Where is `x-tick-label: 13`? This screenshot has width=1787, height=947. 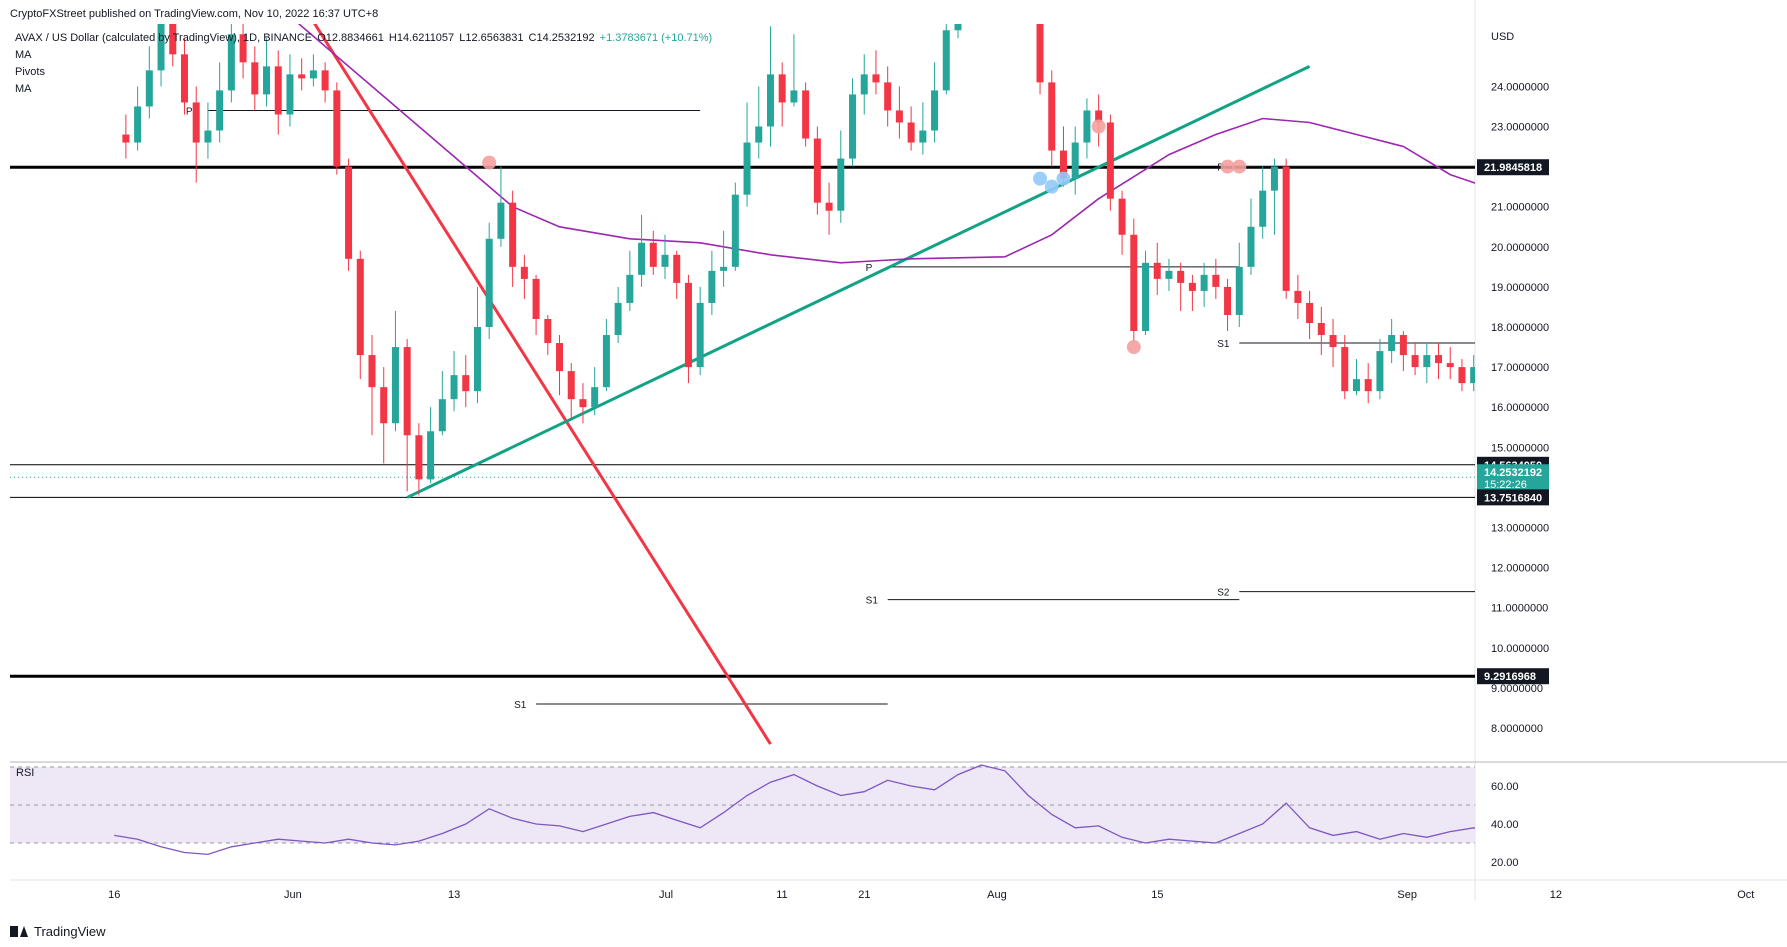 x-tick-label: 13 is located at coordinates (454, 895).